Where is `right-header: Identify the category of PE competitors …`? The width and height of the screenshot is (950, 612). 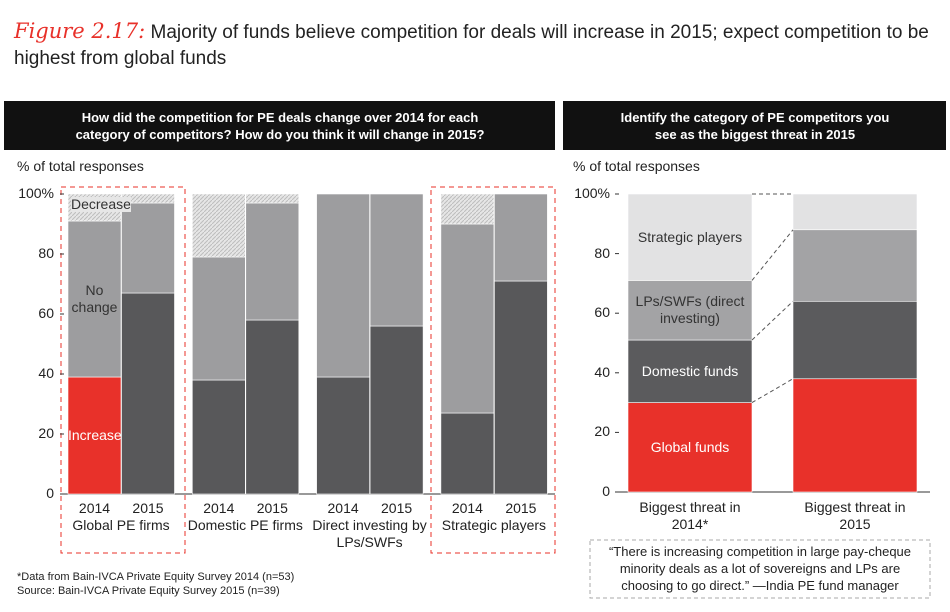
right-header: Identify the category of PE competitors … is located at coordinates (755, 126).